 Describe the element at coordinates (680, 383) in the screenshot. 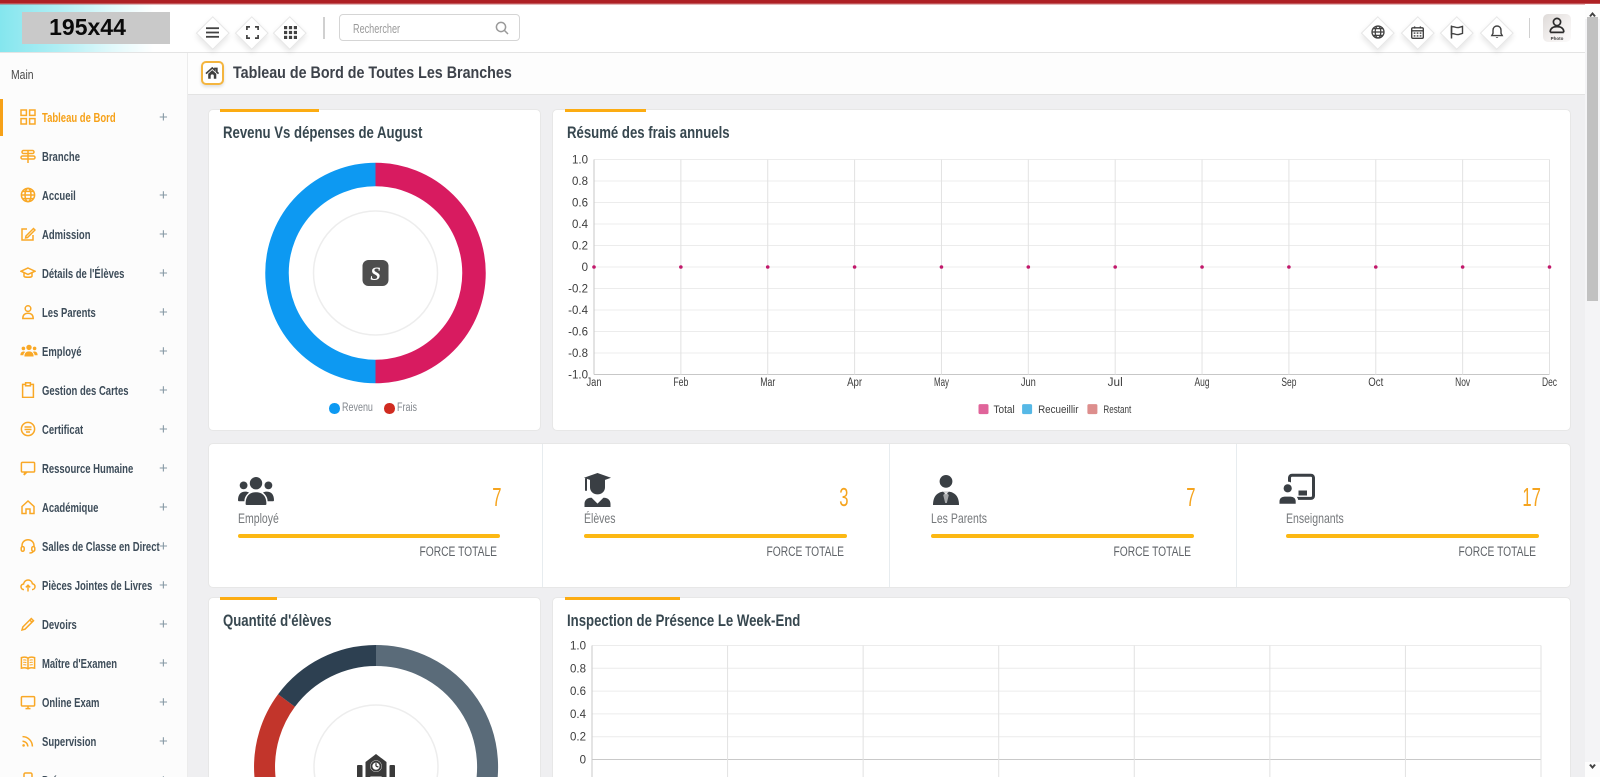

I see `svg-text: Feb` at that location.